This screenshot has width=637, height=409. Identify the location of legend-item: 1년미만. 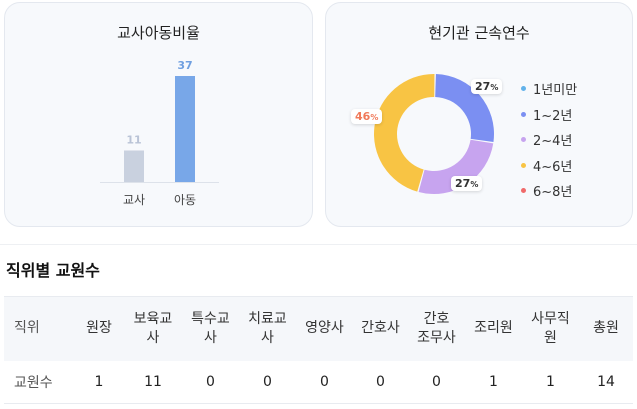
(549, 89).